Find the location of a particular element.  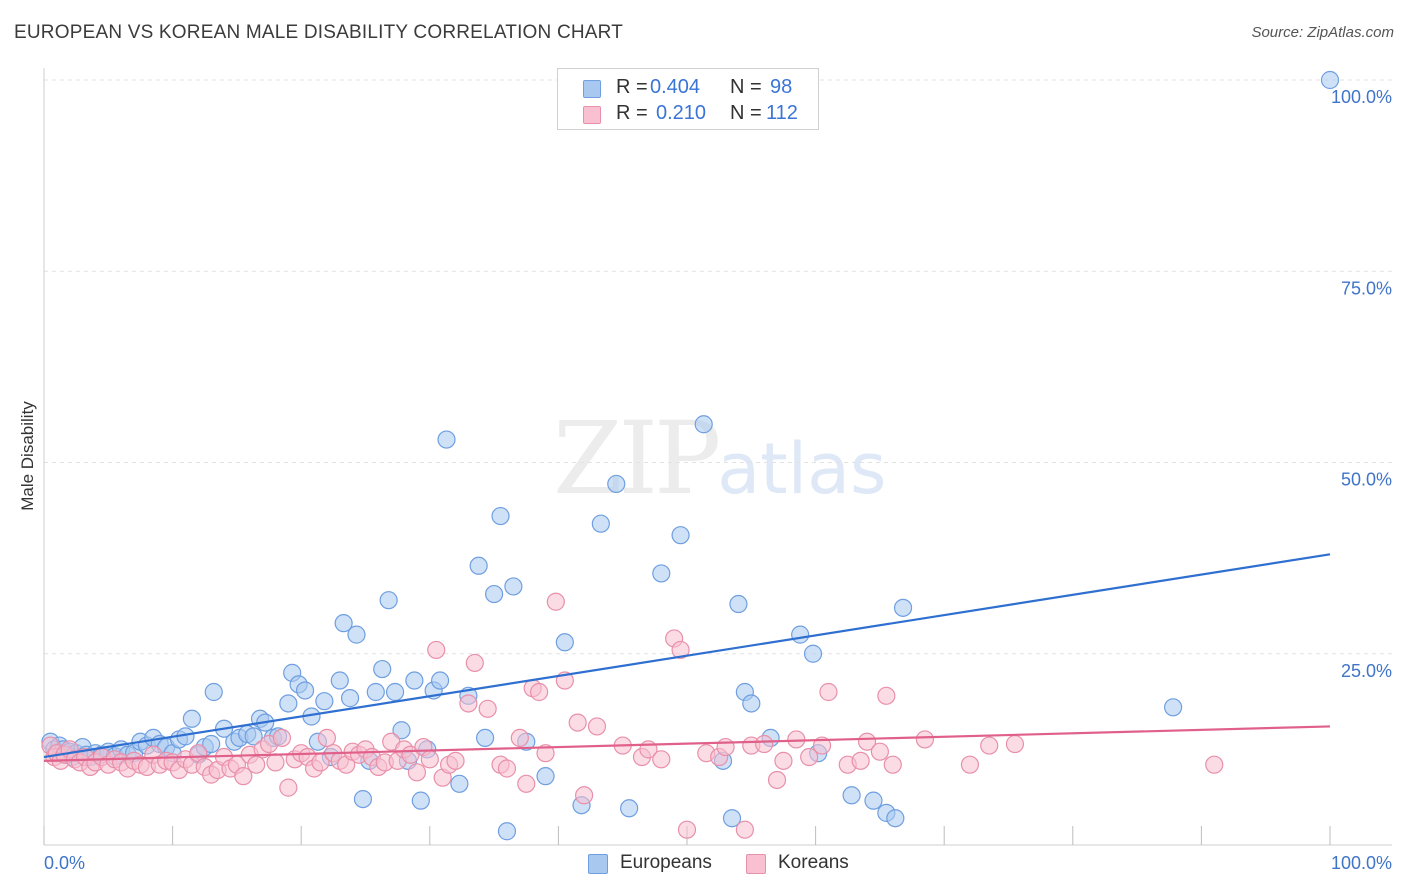

bottom-legend-label: Europeans is located at coordinates (666, 862).